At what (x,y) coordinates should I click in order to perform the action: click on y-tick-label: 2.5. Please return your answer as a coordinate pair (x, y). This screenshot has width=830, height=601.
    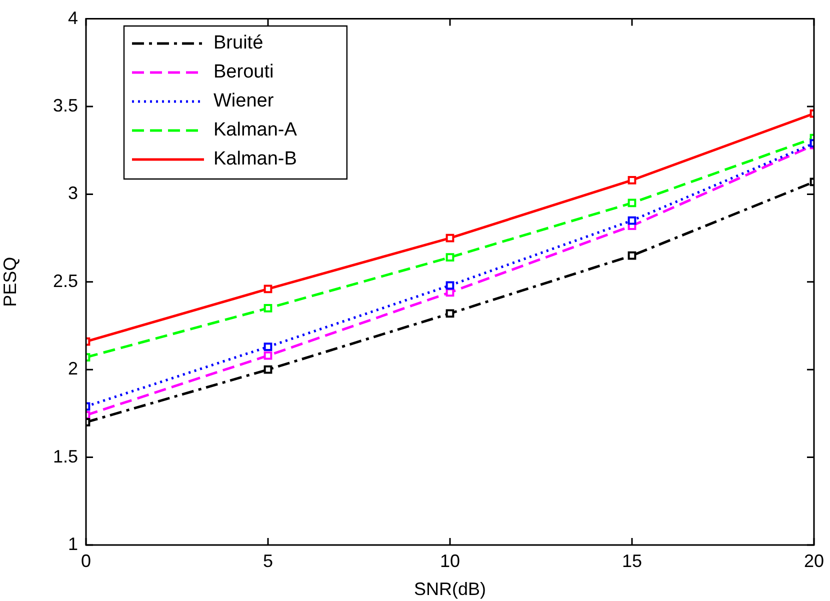
    Looking at the image, I should click on (65, 280).